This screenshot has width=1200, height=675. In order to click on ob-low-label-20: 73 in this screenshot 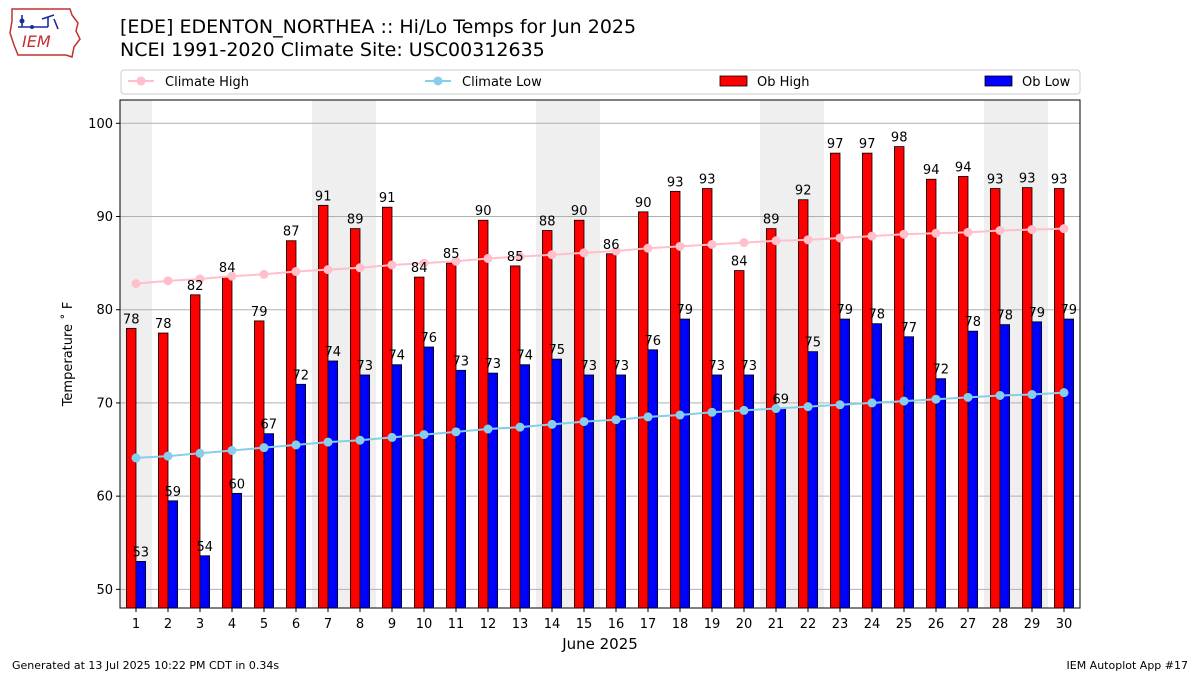, I will do `click(749, 366)`.